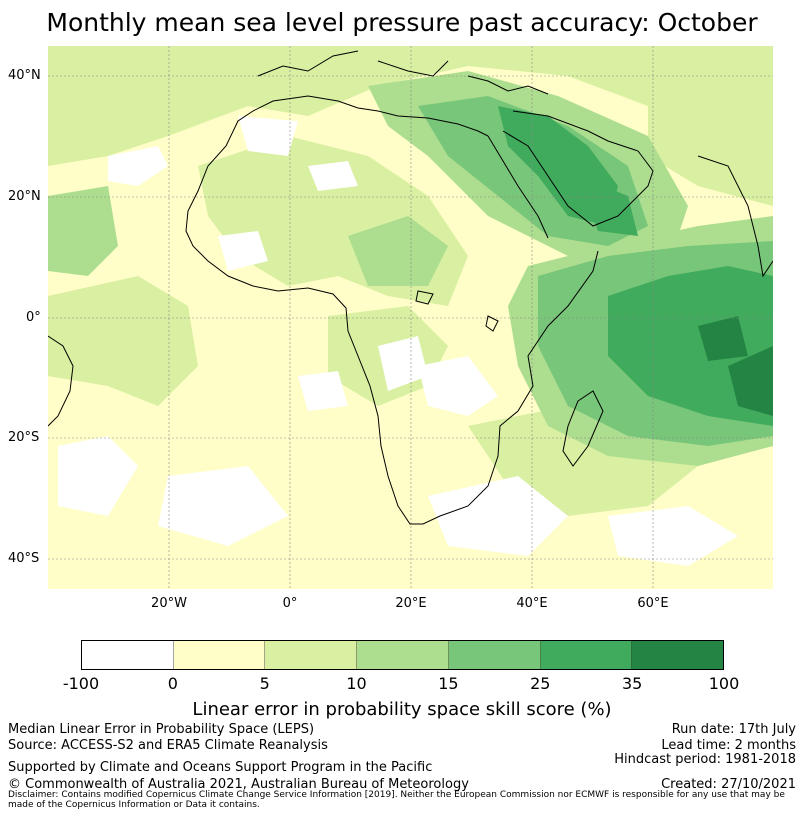 The height and width of the screenshot is (816, 804). I want to click on lon-label-40e: 40°E, so click(532, 603).